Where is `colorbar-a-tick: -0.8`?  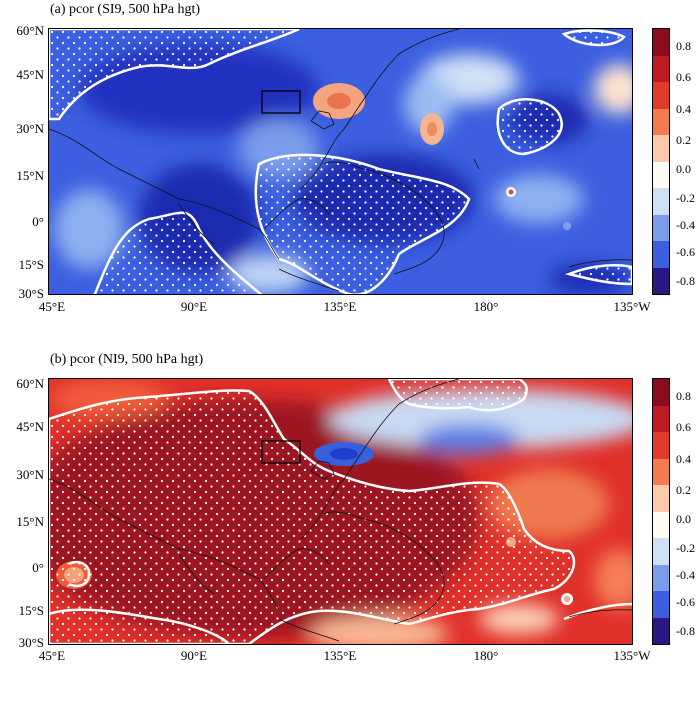 colorbar-a-tick: -0.8 is located at coordinates (685, 281).